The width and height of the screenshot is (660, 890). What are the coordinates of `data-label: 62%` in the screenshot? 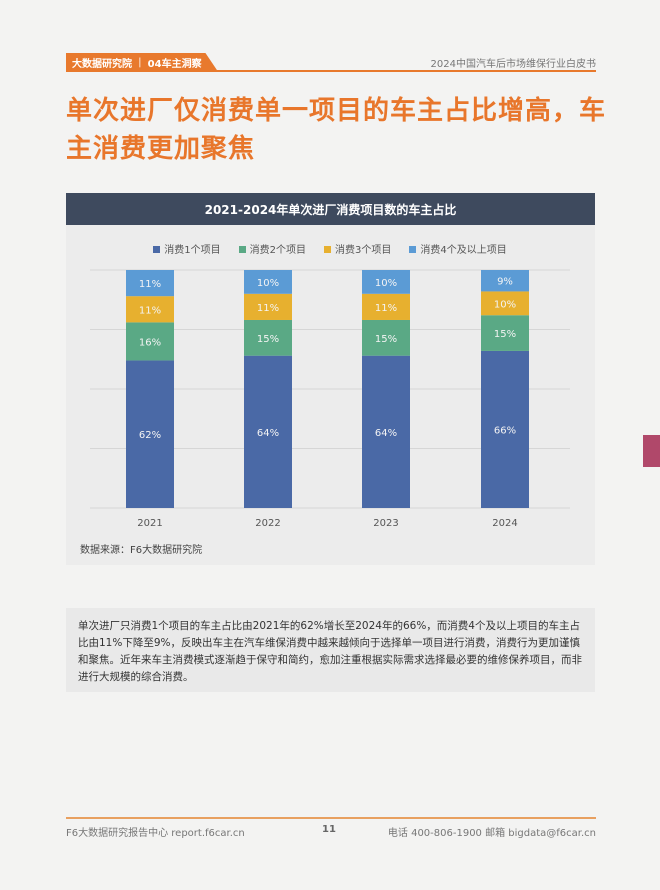 It's located at (150, 435).